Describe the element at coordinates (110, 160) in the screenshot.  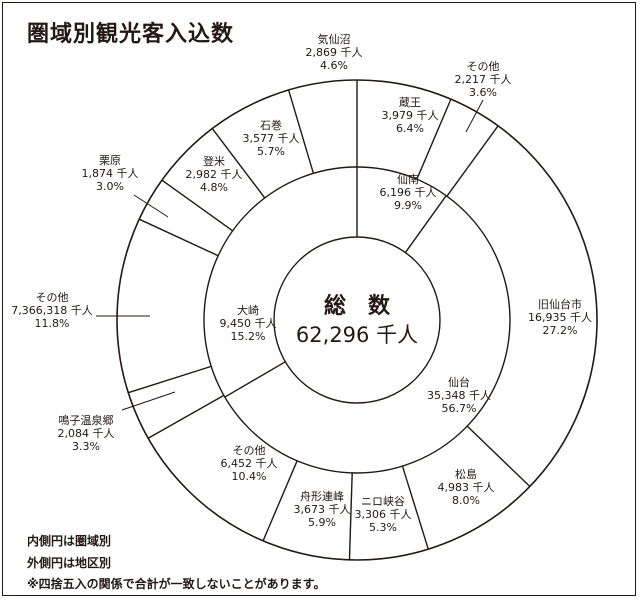
I see `outer-slice-label-slice-name: 栗原` at that location.